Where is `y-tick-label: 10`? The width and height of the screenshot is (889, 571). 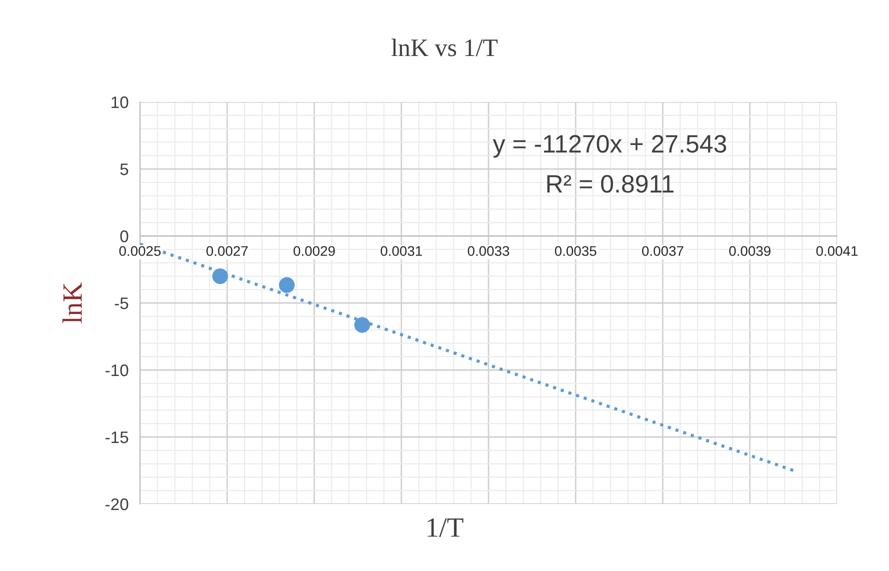
y-tick-label: 10 is located at coordinates (120, 102).